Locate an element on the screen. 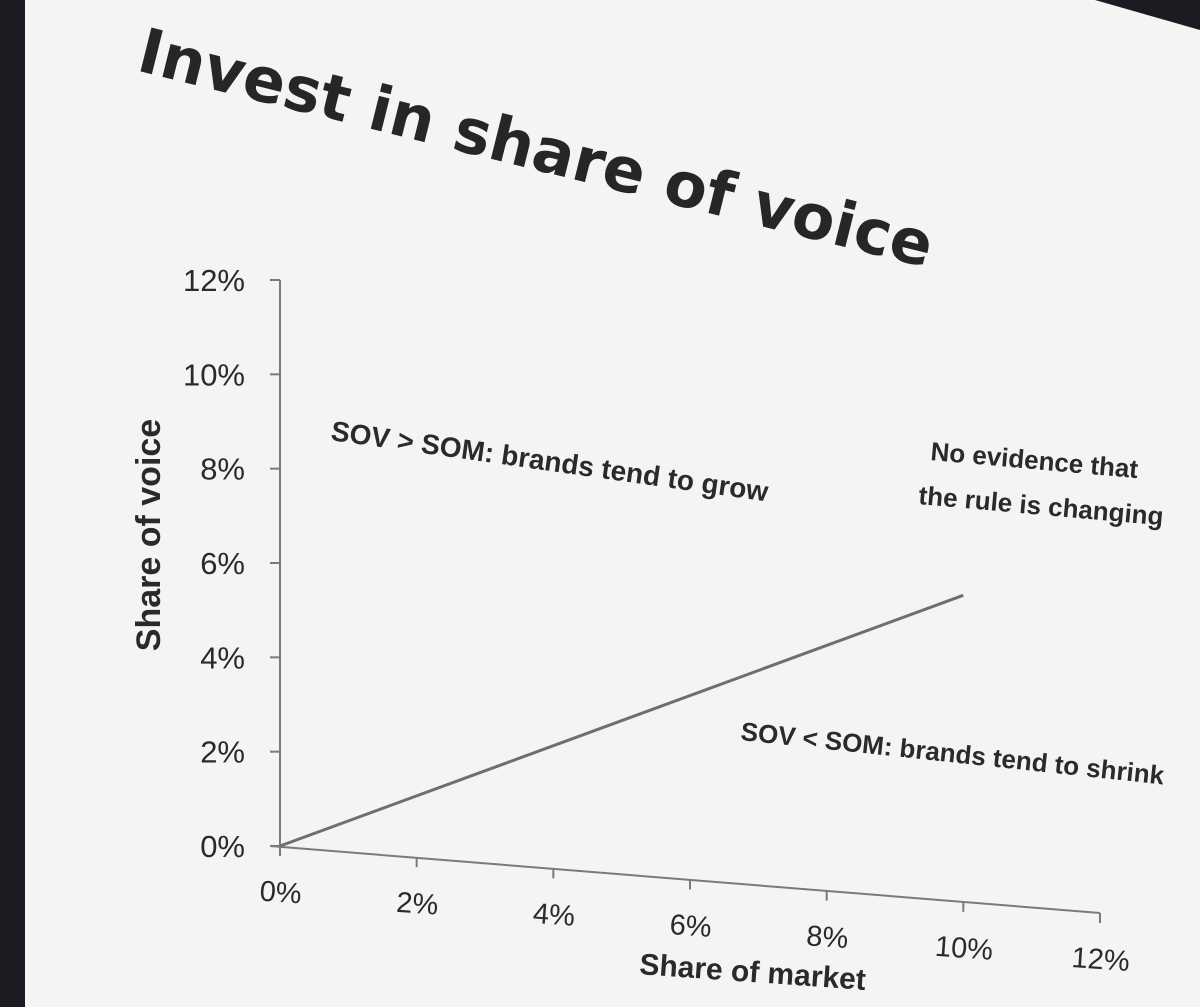 This screenshot has width=1200, height=1007. y-tick-label: 2% is located at coordinates (222, 752).